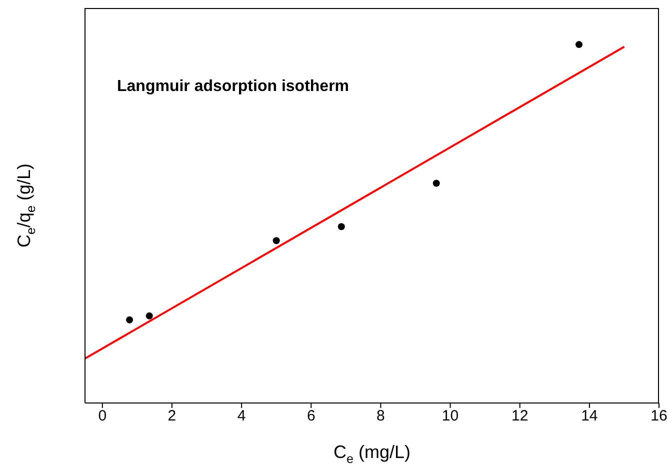 The height and width of the screenshot is (475, 667). Describe the element at coordinates (450, 416) in the screenshot. I see `x-tick-label: 10` at that location.